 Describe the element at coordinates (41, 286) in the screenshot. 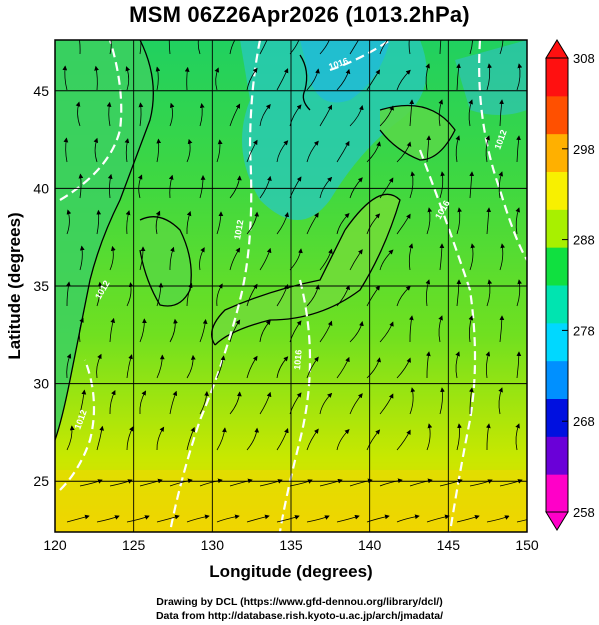

I see `latitude-tick-labels: 25 30 35 40 45` at that location.